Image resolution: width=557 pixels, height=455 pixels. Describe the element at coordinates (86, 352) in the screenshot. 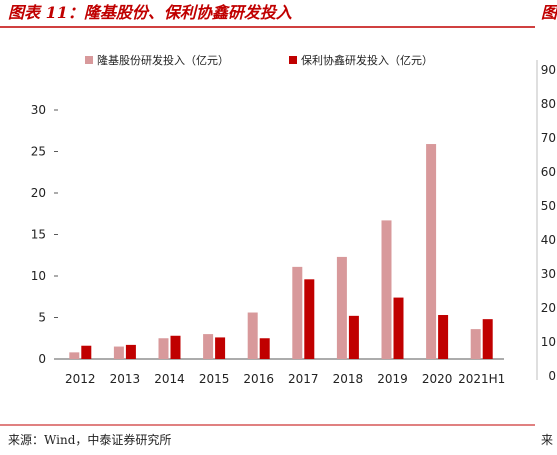

I see `bar-gcl-2012` at that location.